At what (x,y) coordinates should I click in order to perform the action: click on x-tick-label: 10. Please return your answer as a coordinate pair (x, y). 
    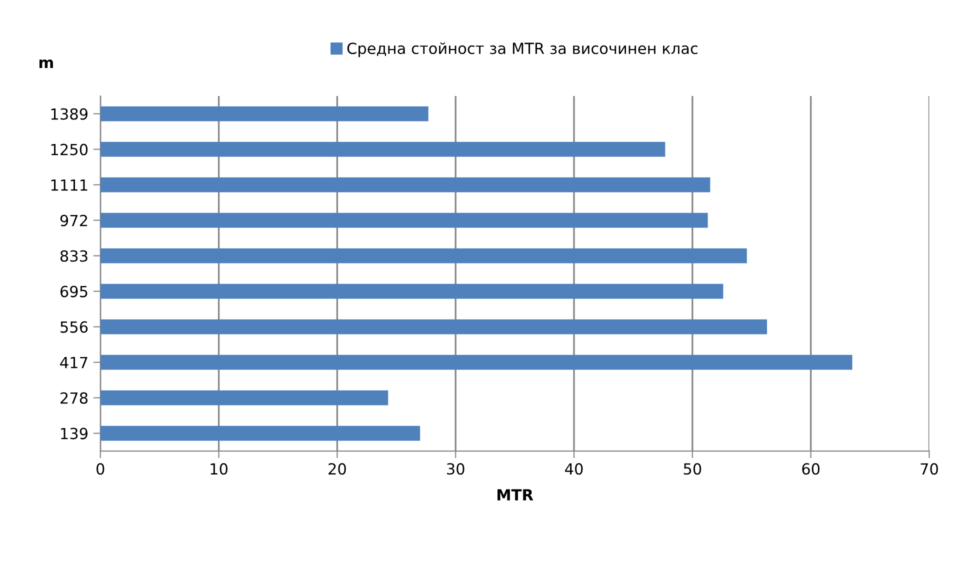
    Looking at the image, I should click on (219, 469).